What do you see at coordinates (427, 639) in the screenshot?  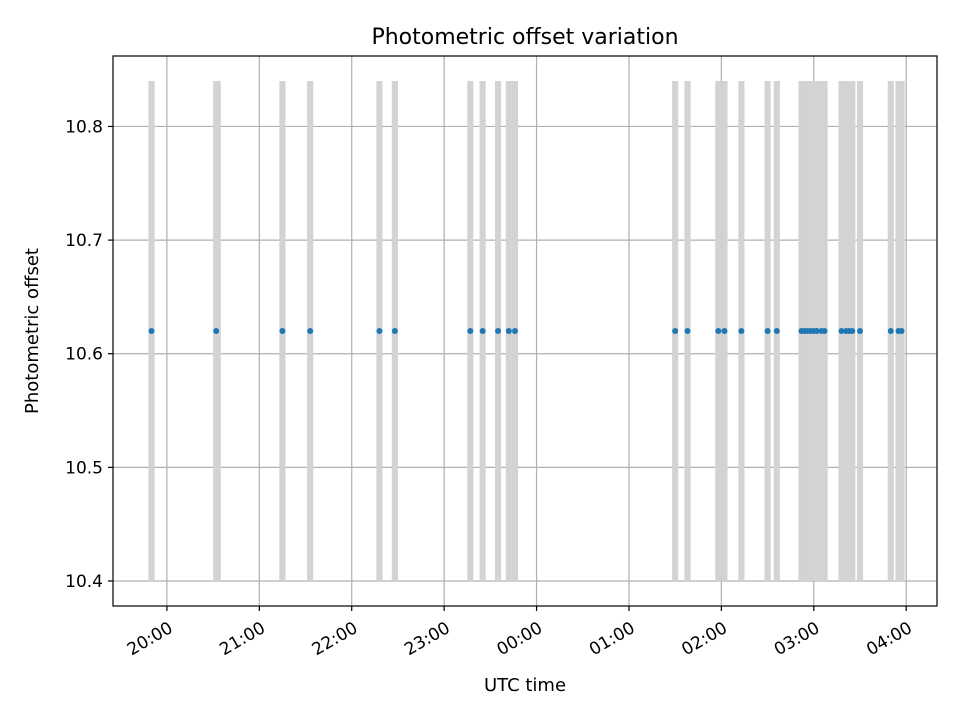 I see `x-tick-label: 23:00` at bounding box center [427, 639].